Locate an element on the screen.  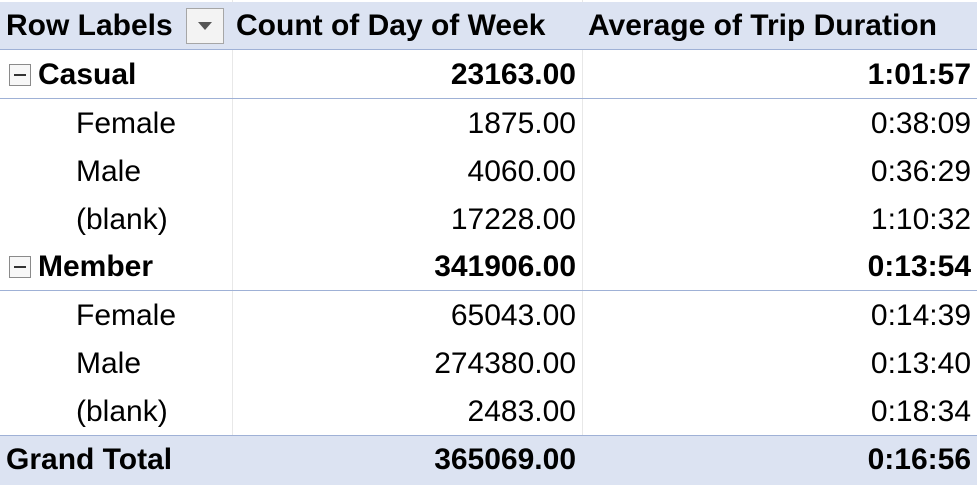
child-avg-cell: 0:13:40 is located at coordinates (779, 364).